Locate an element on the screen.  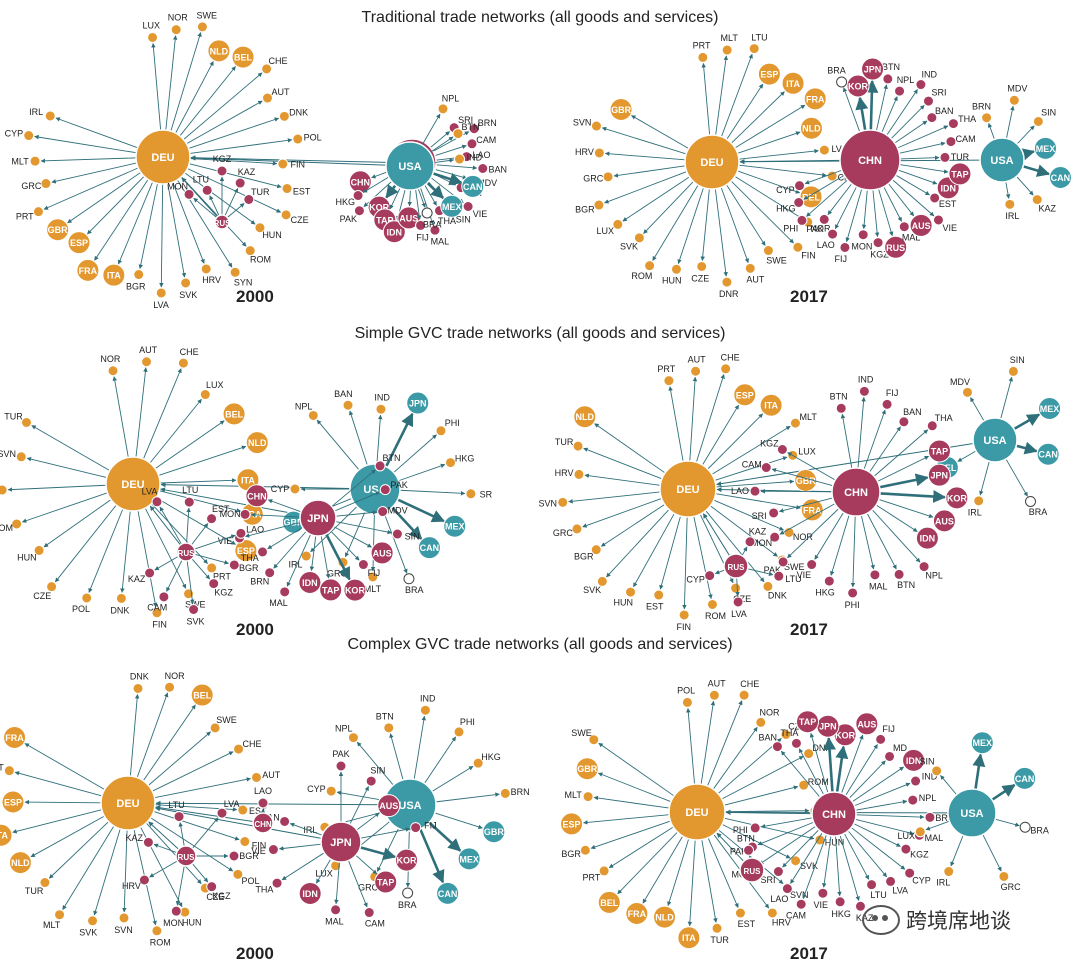
node-label-idn: IDN is located at coordinates (948, 188).